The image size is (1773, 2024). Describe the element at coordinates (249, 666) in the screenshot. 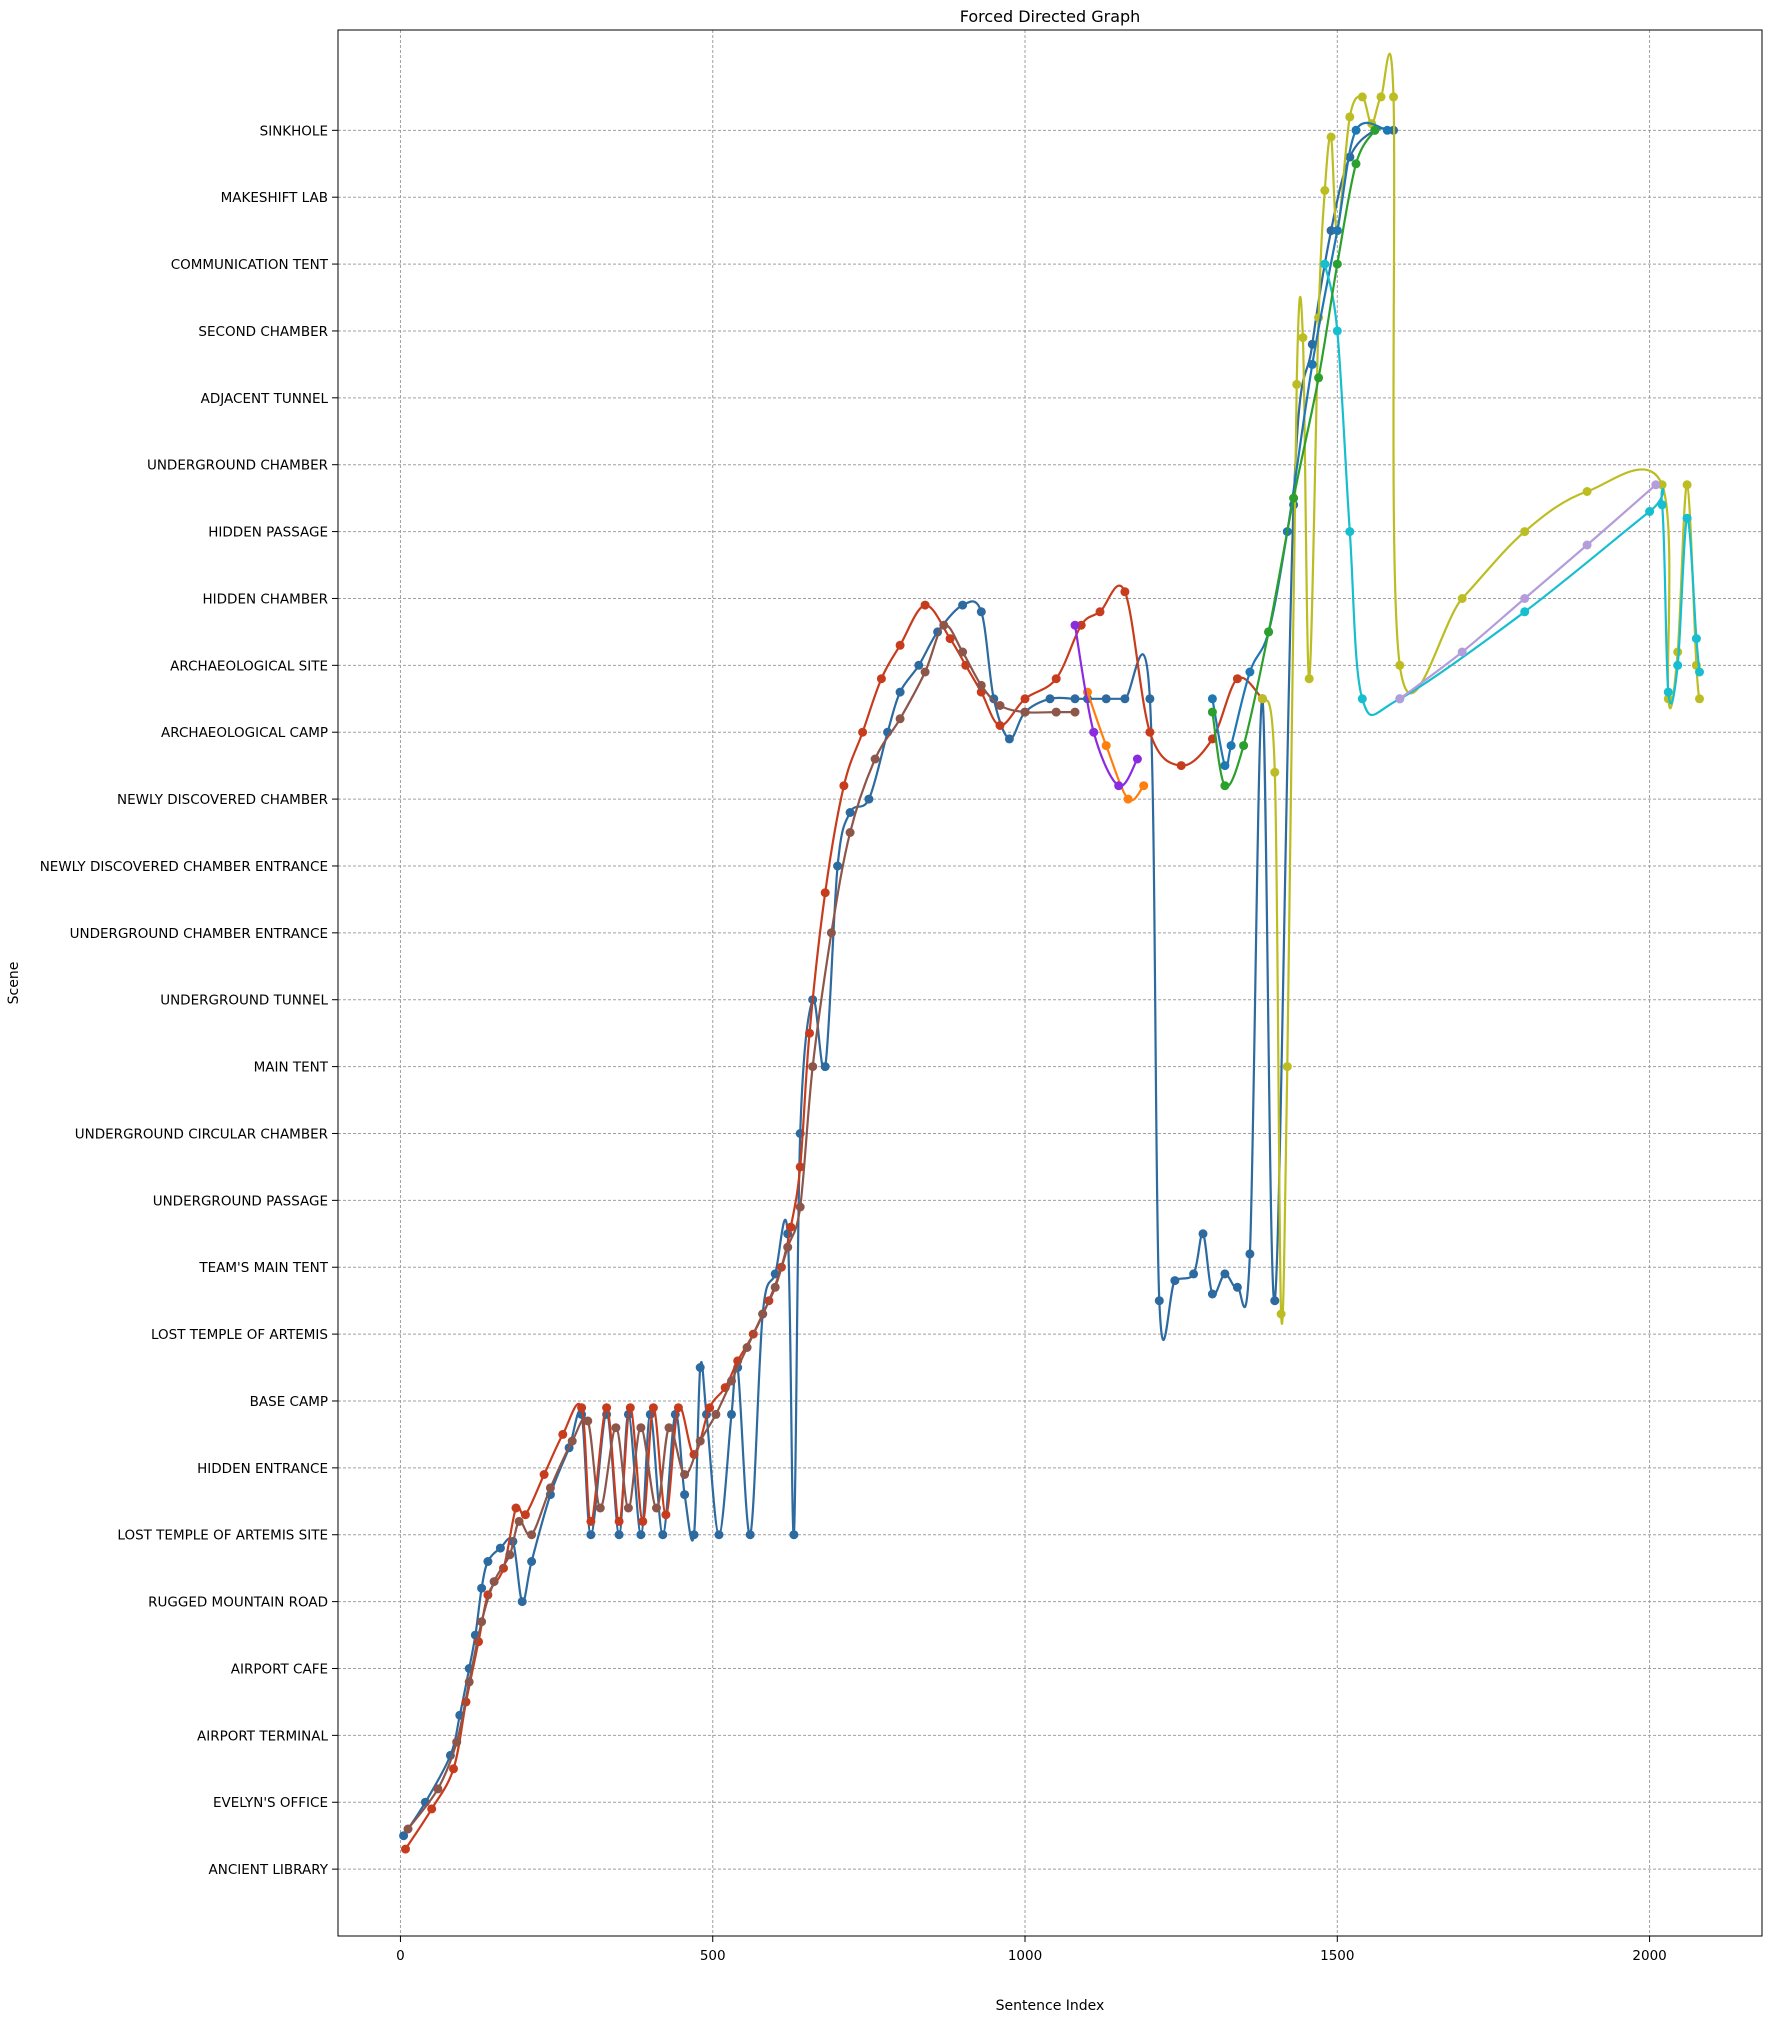

I see `y-tick-label: ARCHAEOLOGICAL SITE` at that location.